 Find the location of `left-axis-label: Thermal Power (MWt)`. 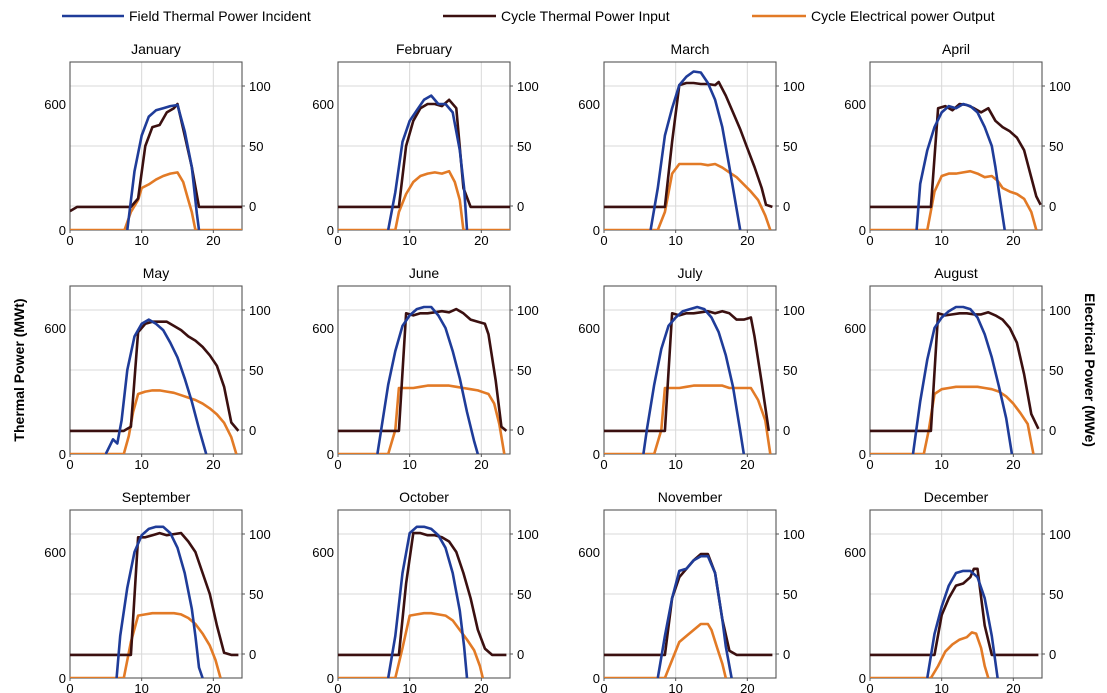

left-axis-label: Thermal Power (MWt) is located at coordinates (19, 369).